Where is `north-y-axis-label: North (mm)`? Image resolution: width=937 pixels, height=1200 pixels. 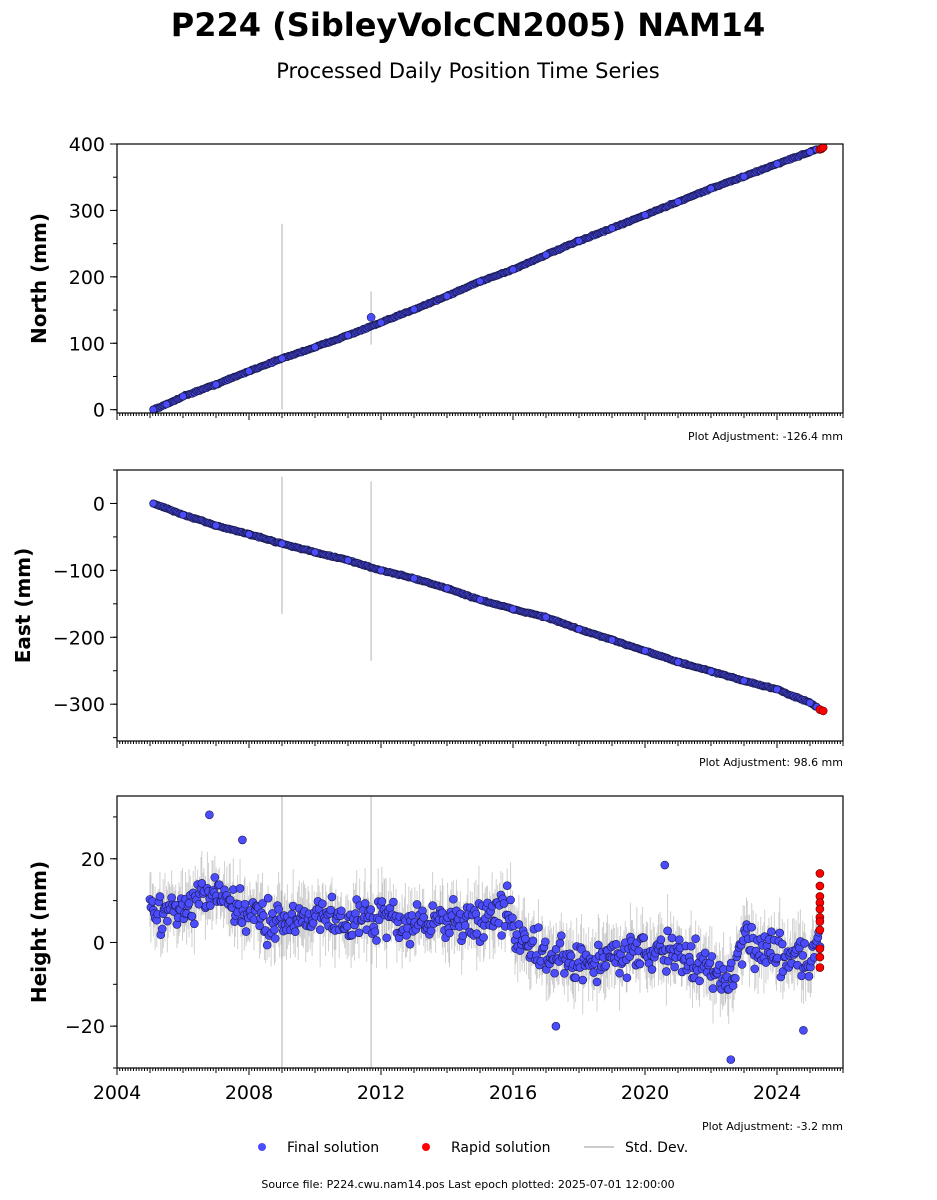 north-y-axis-label: North (mm) is located at coordinates (39, 278).